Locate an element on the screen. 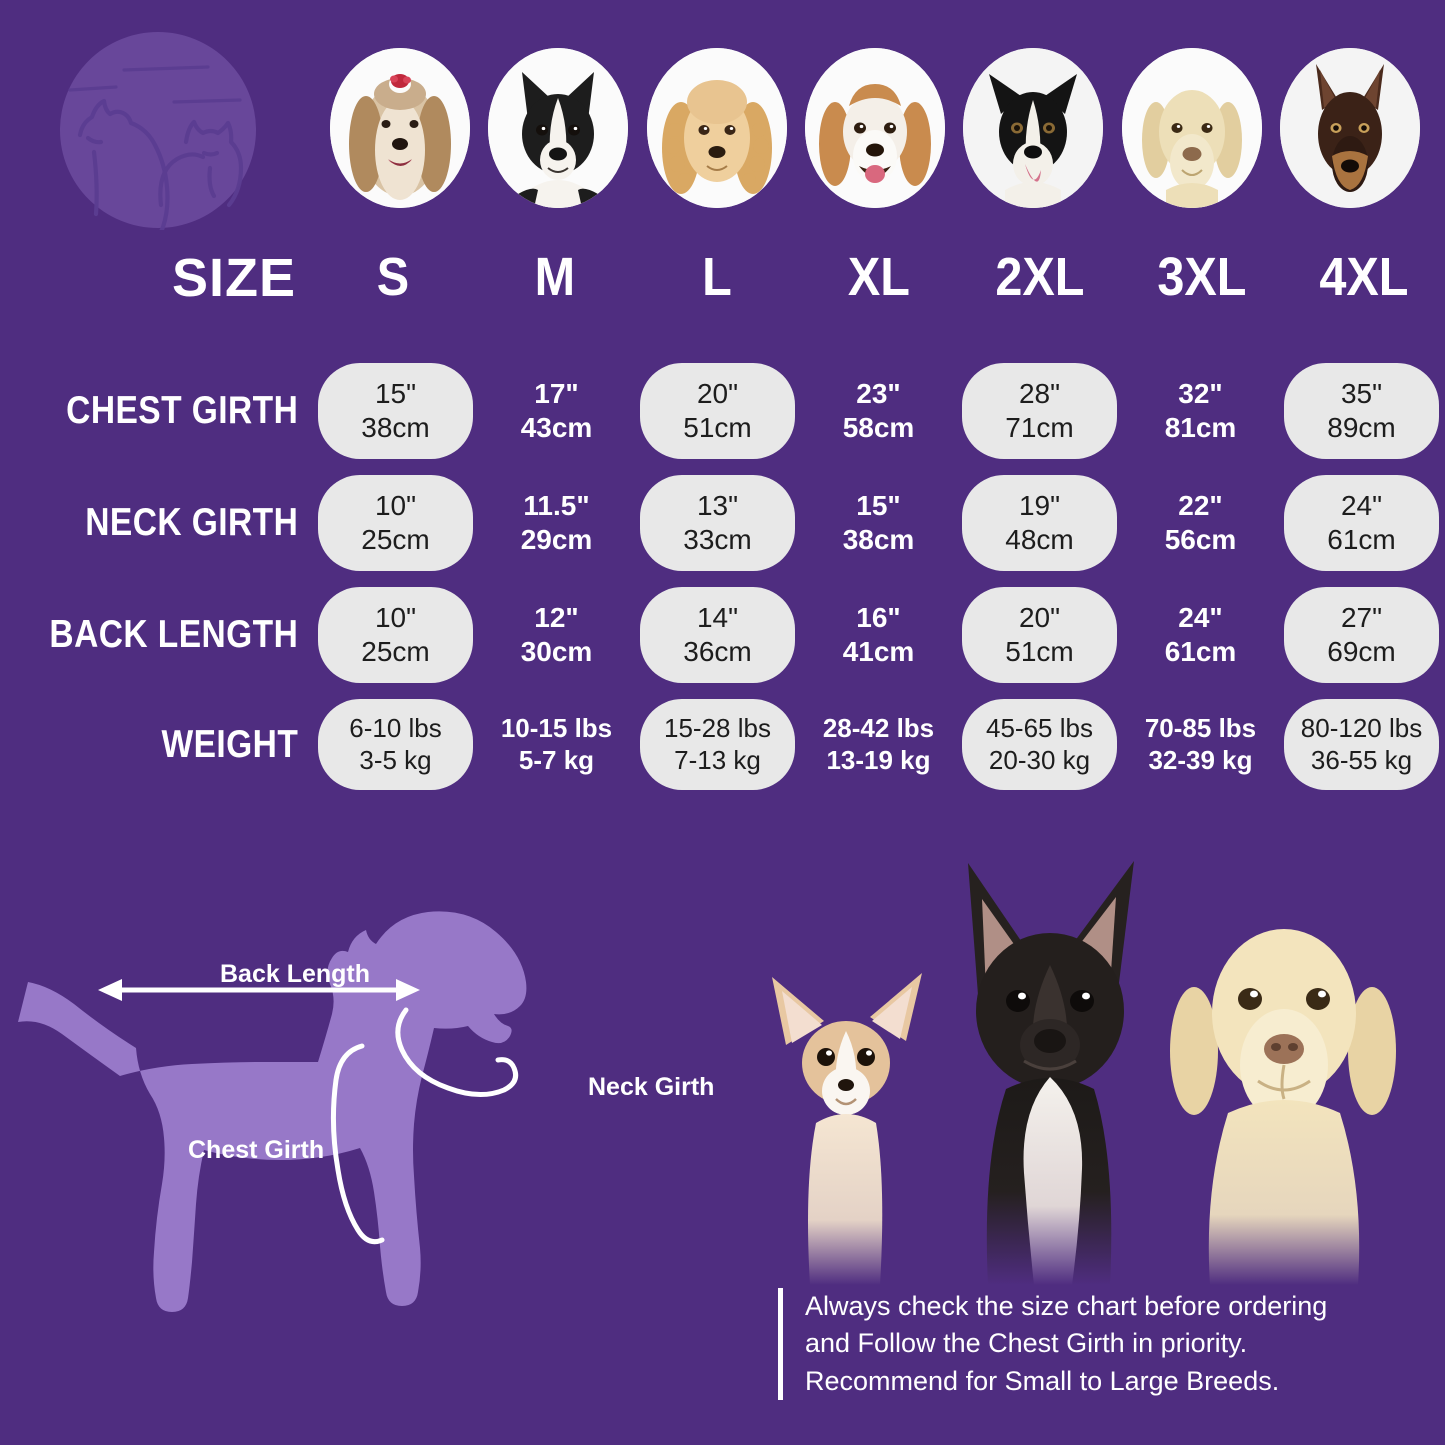 The width and height of the screenshot is (1445, 1445). photo-labrador is located at coordinates (1283, 1107).